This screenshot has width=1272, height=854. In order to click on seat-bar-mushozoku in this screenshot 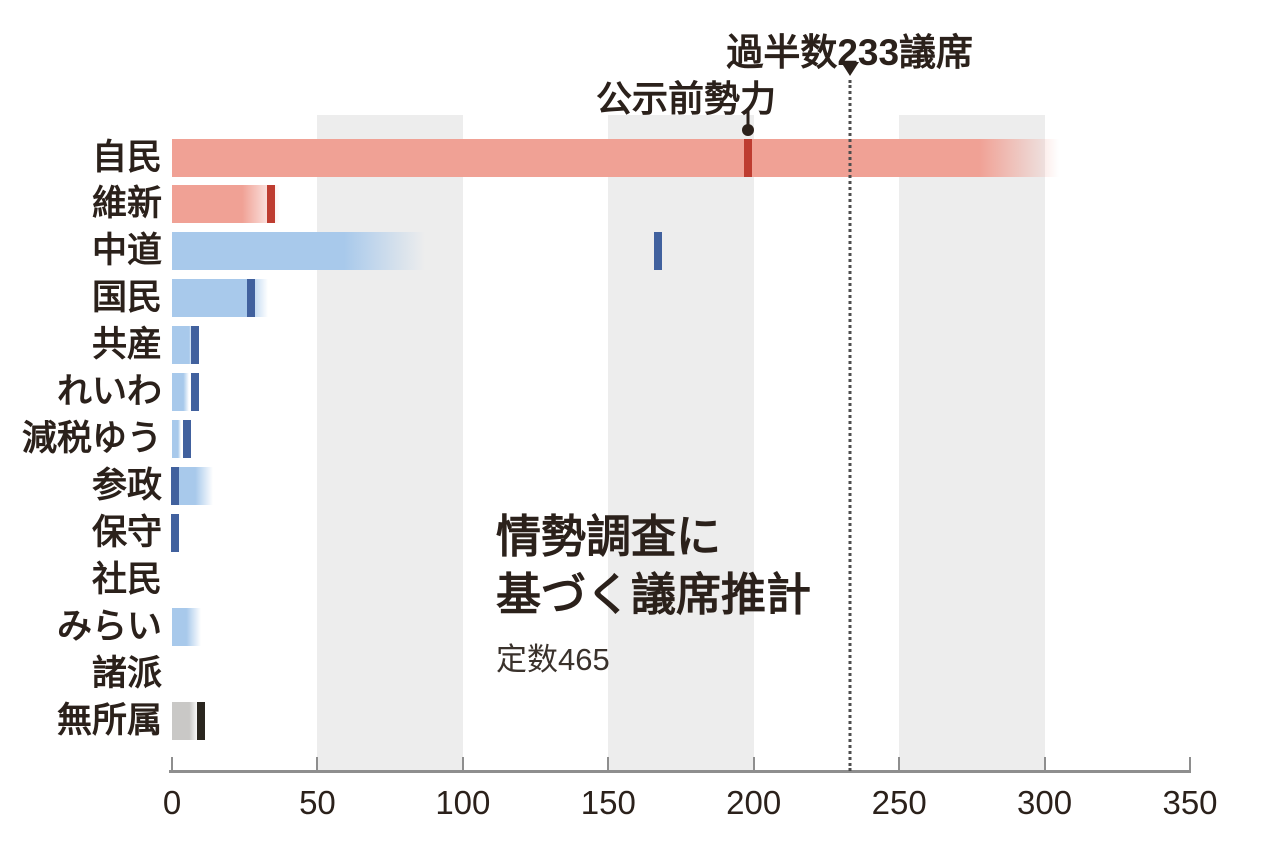, I will do `click(185, 720)`.